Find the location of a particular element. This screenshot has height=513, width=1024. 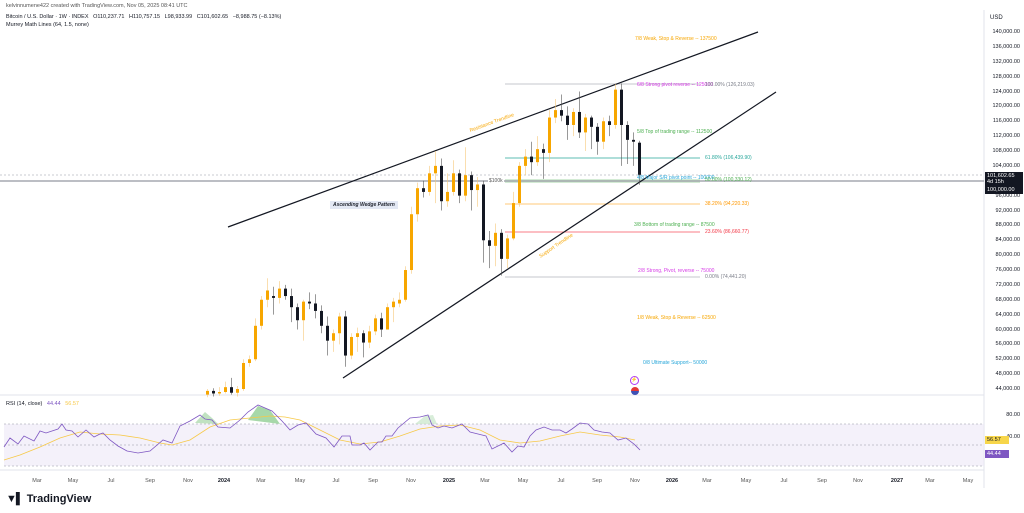

murrey-2-8: 2/8 Strong, Pivot, reverse -- 75000 is located at coordinates (676, 271).